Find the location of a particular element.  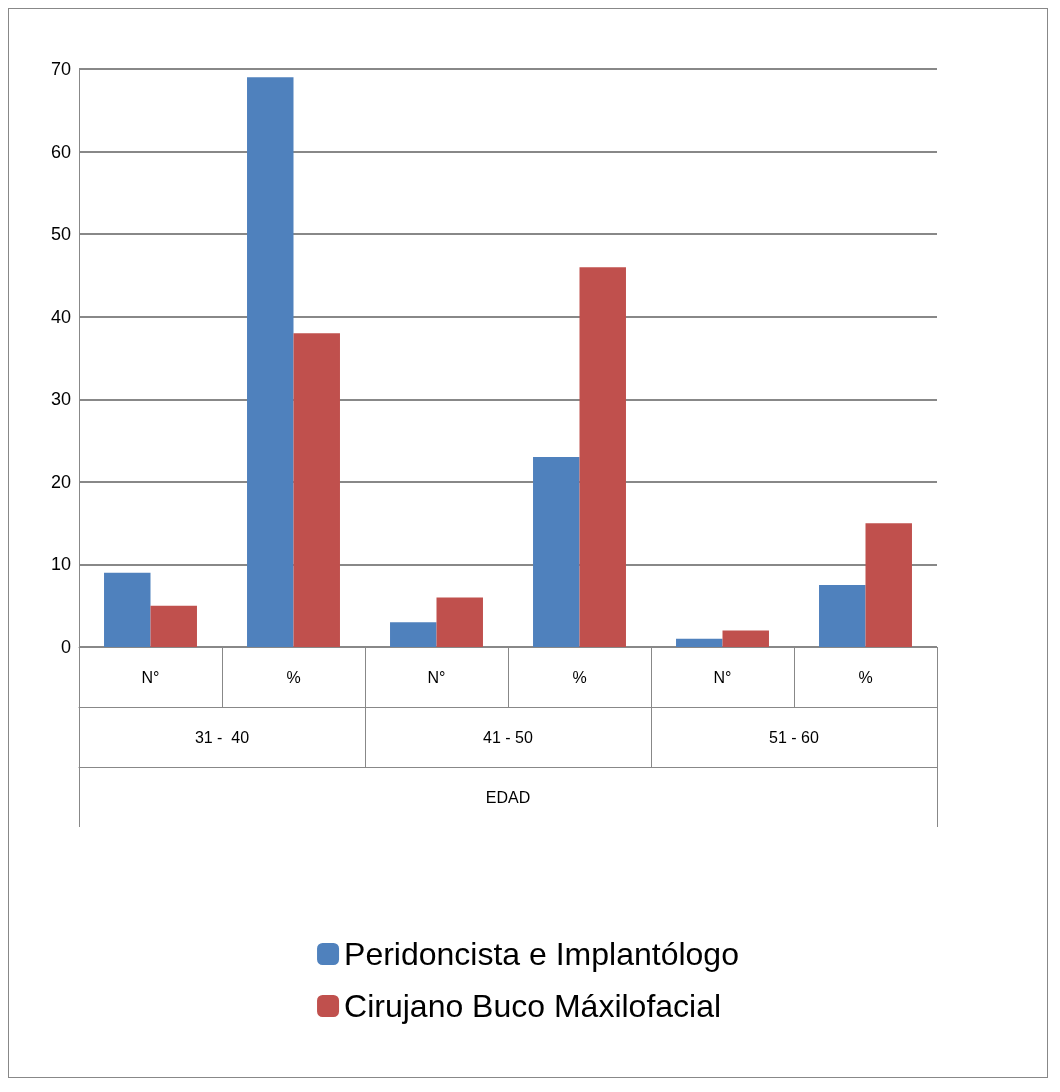

text: 41 - 50 is located at coordinates (508, 737).